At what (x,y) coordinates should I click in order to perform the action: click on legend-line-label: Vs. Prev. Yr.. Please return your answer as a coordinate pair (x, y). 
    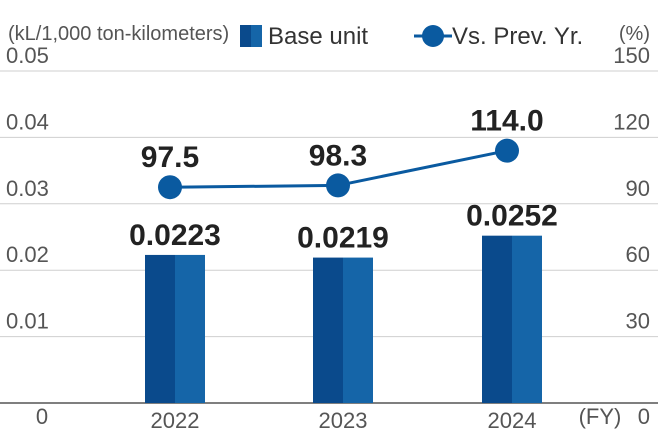
    Looking at the image, I should click on (517, 36).